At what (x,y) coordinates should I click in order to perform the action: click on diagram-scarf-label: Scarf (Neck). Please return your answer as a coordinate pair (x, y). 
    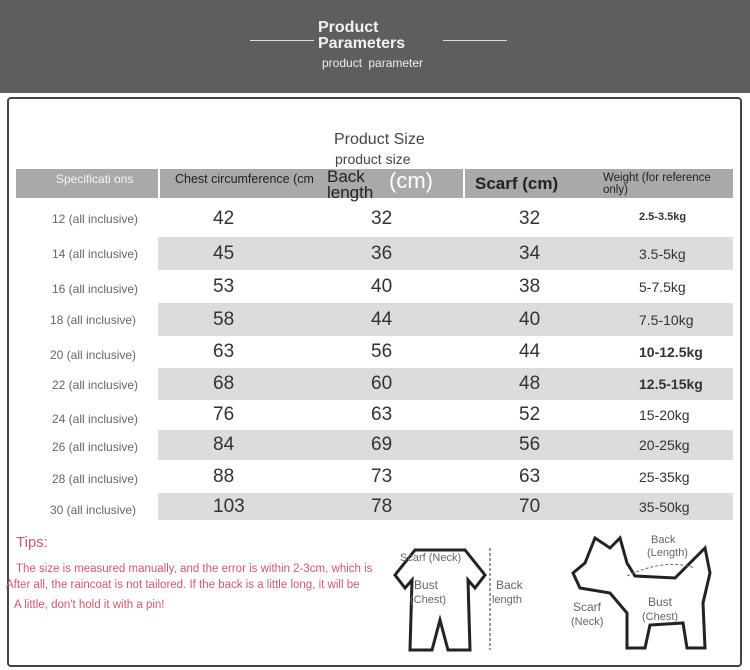
    Looking at the image, I should click on (430, 558).